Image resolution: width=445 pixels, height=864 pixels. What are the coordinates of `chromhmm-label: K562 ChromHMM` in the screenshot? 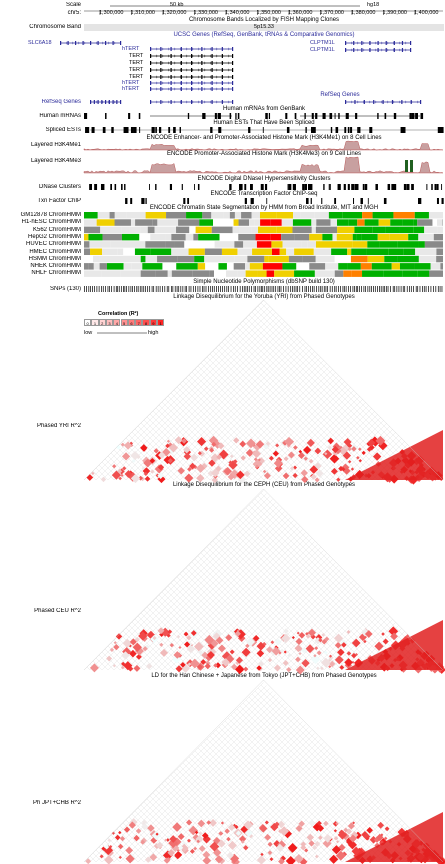 It's located at (56, 229).